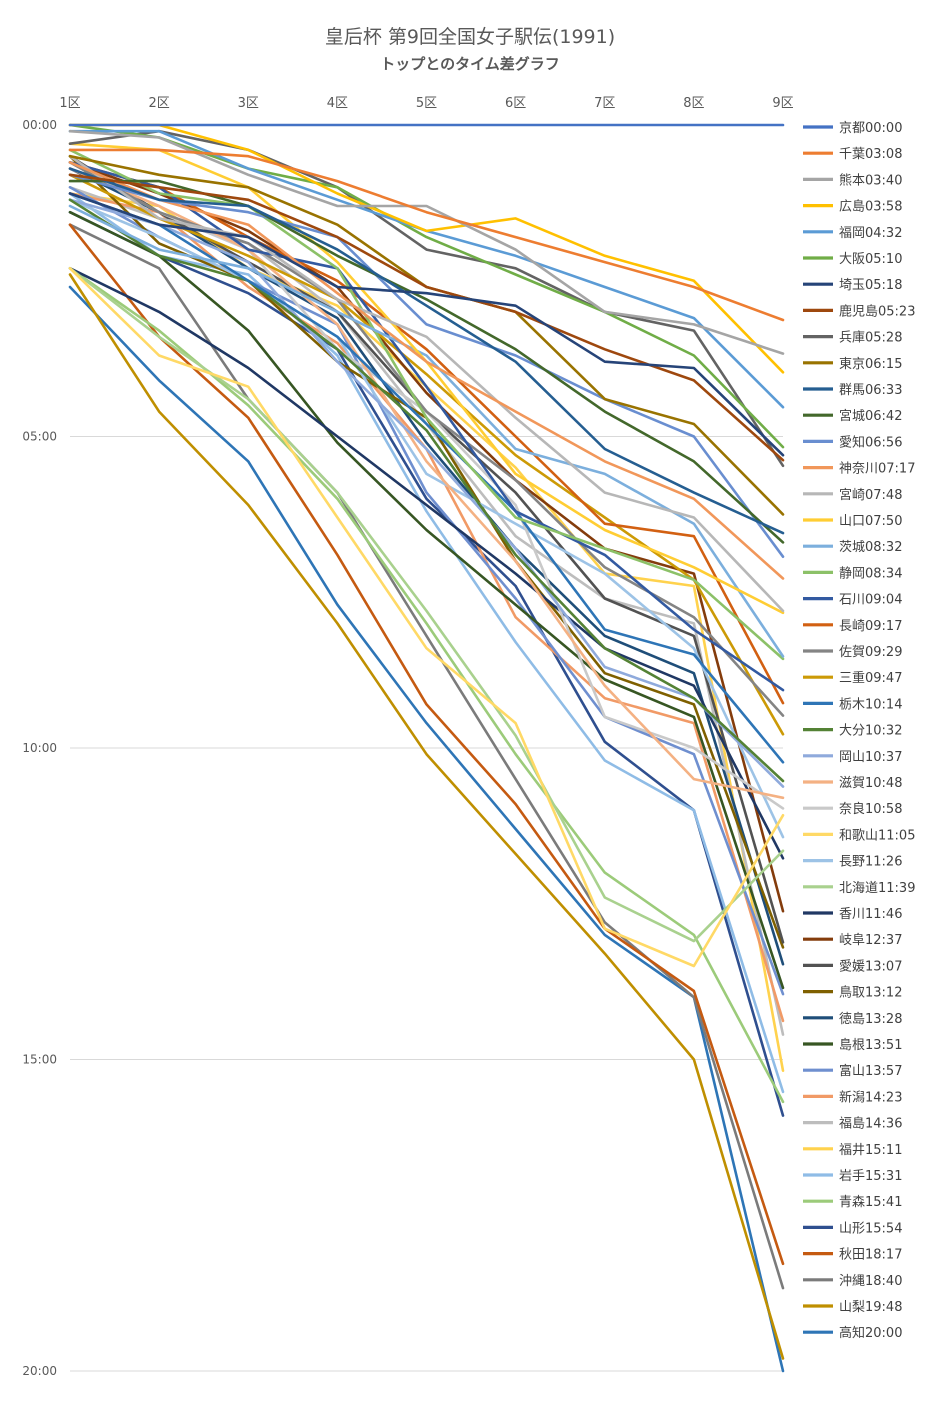  Describe the element at coordinates (870, 1124) in the screenshot. I see `legend-label: 福島14:36` at that location.